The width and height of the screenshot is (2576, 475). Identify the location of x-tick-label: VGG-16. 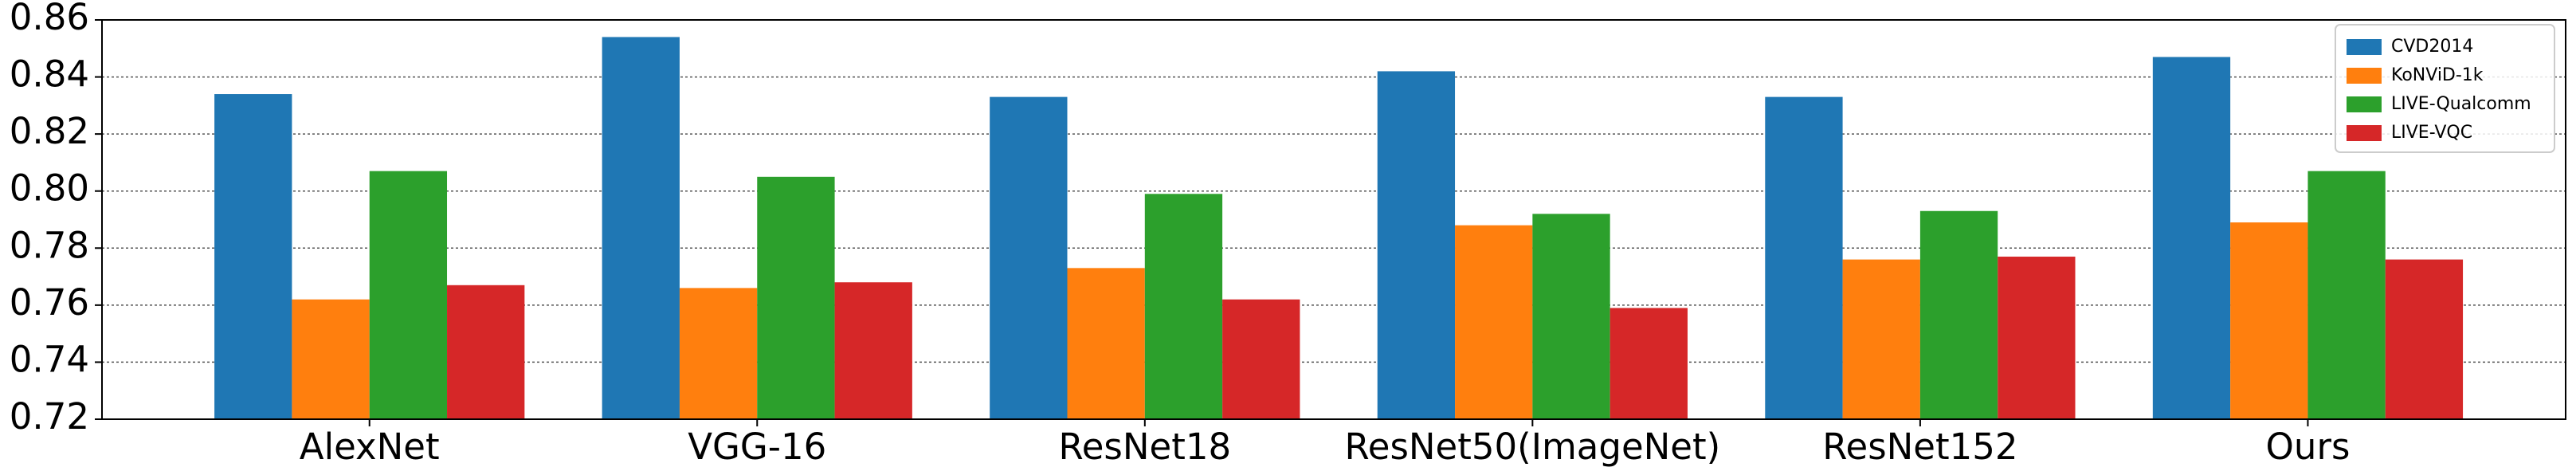
(757, 447).